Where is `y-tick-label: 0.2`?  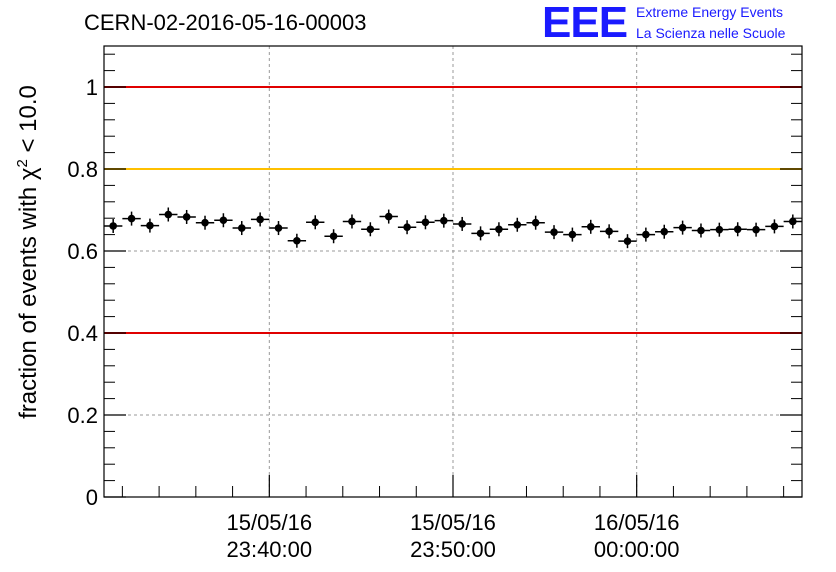
y-tick-label: 0.2 is located at coordinates (82, 415).